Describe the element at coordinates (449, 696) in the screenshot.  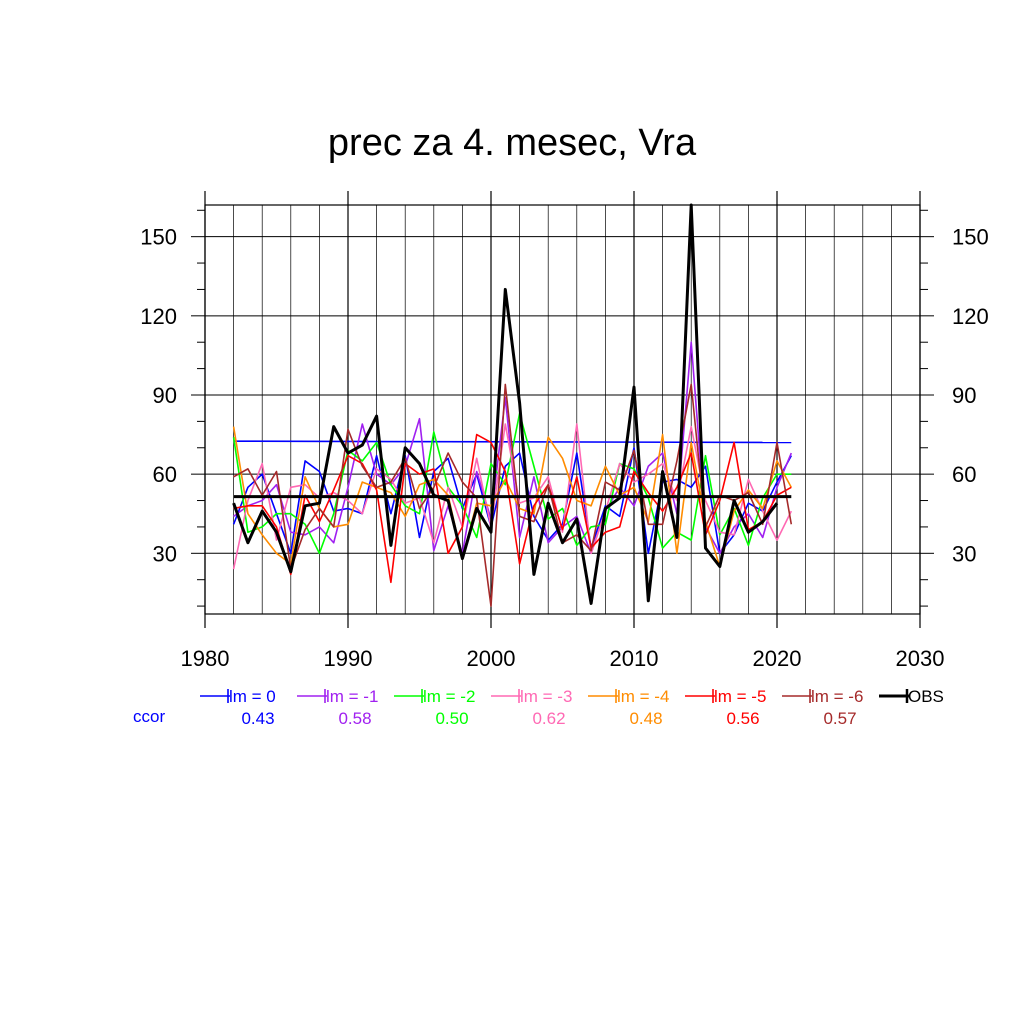
I see `legend-label: lm = -2` at that location.